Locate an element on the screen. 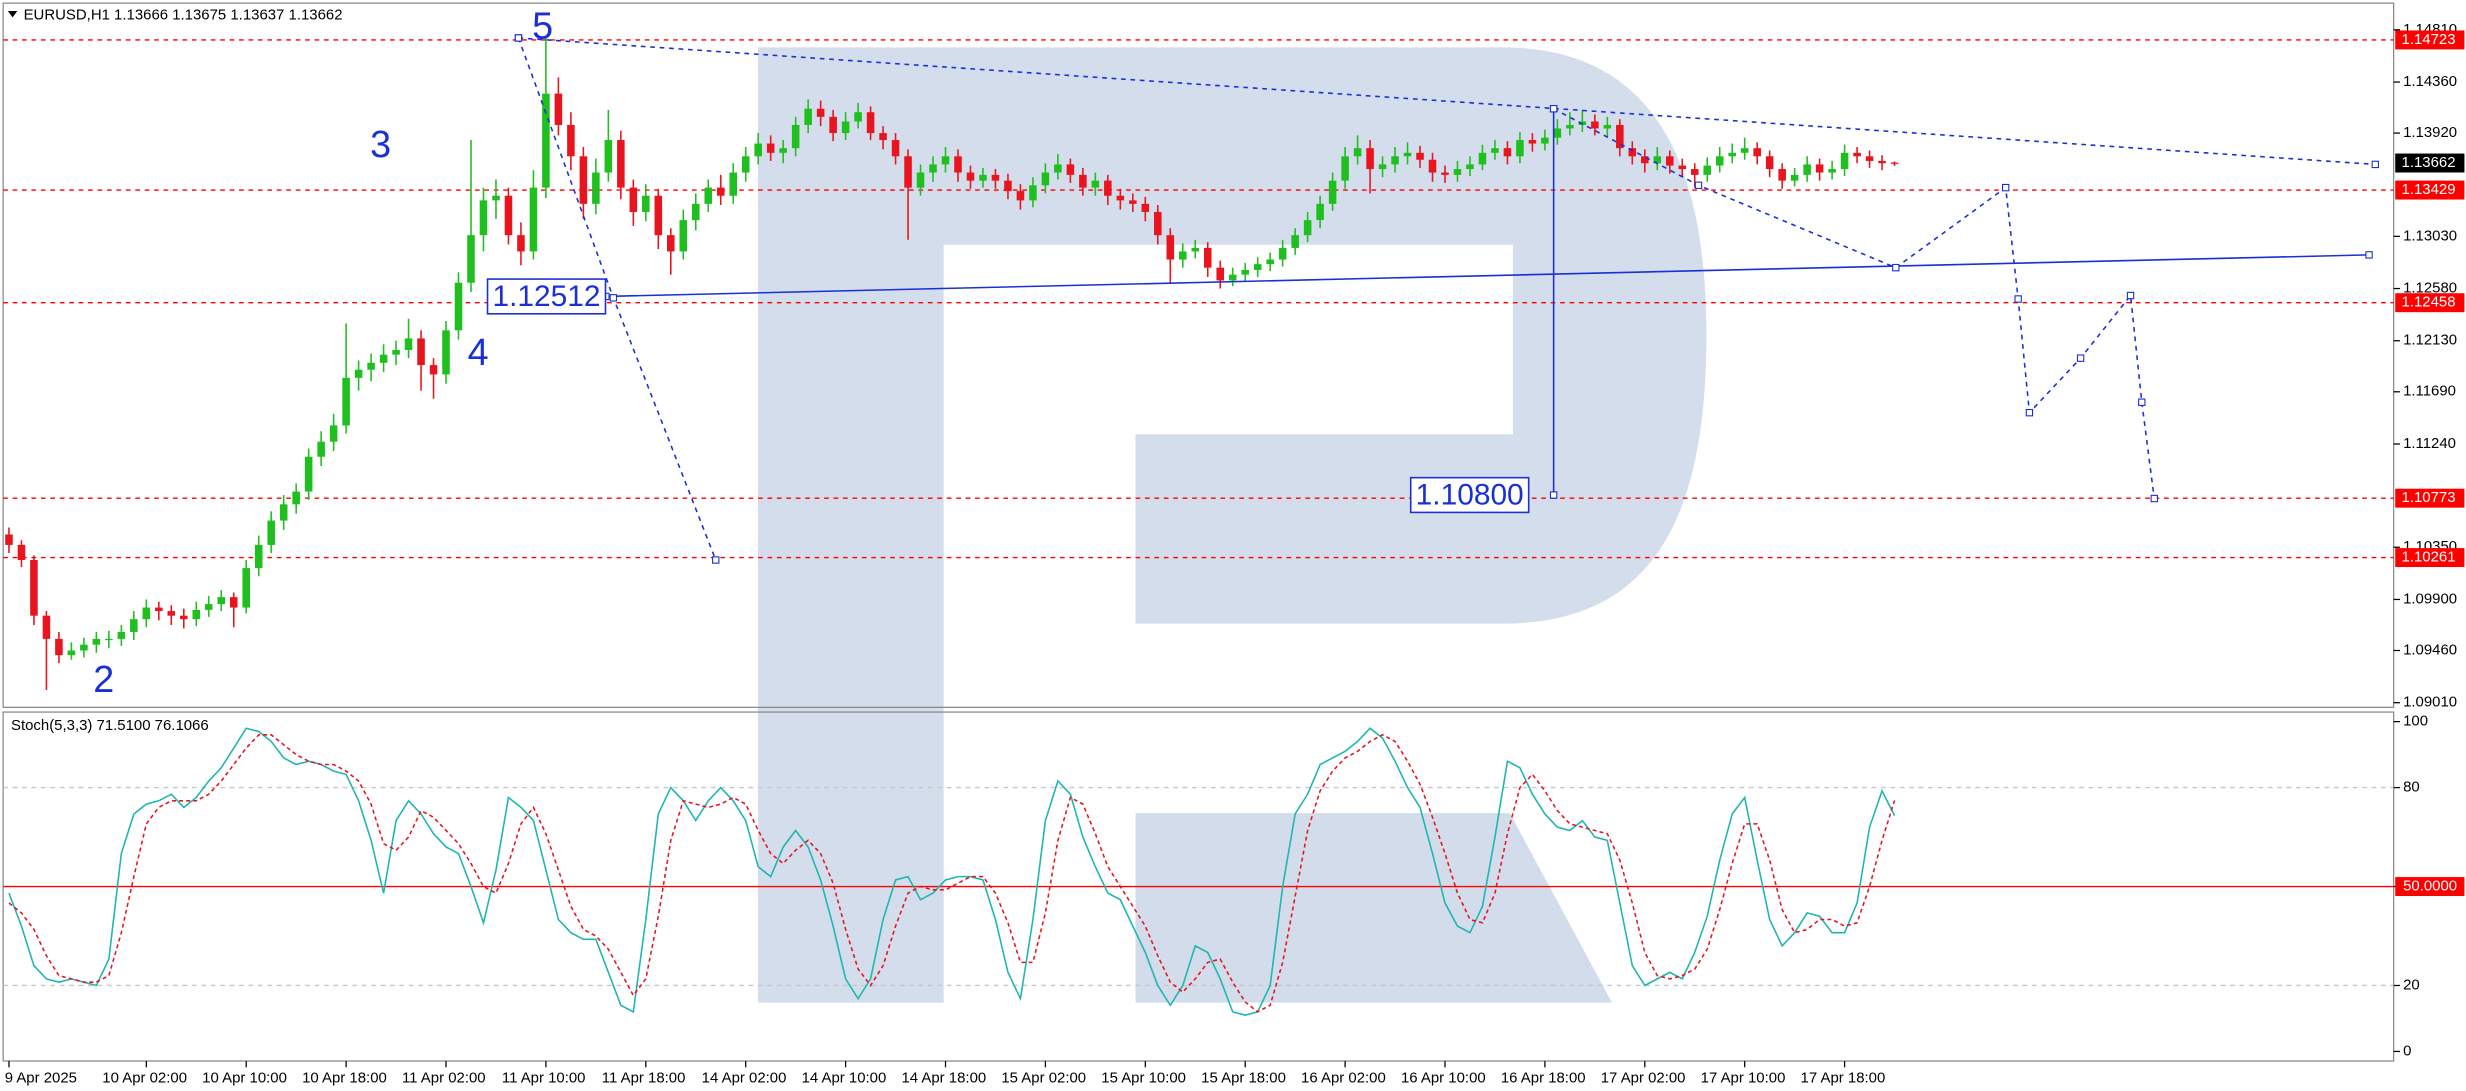  x-tick-label: 16 Apr 10:00 is located at coordinates (1443, 1077).